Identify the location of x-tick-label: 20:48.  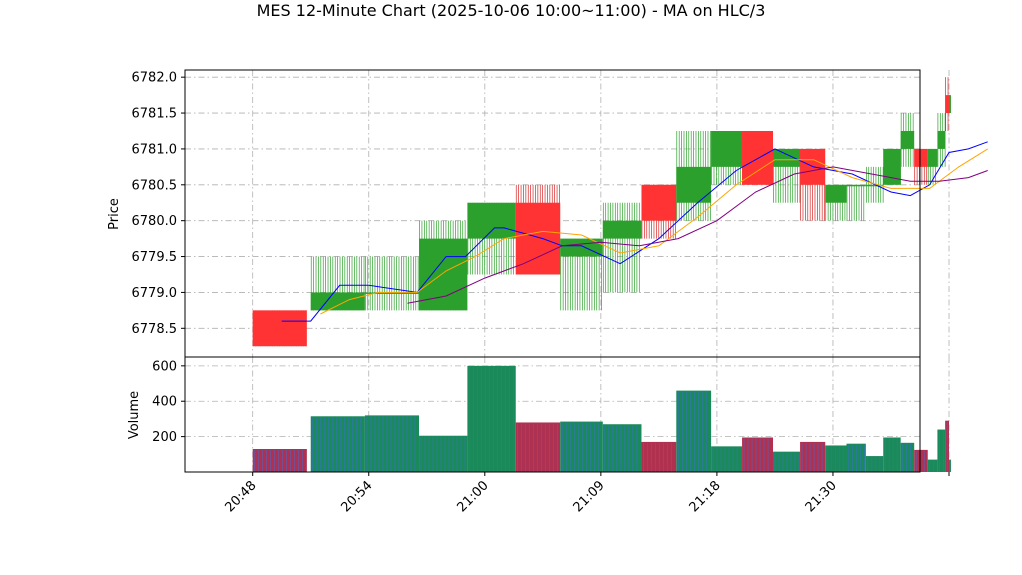
(240, 496).